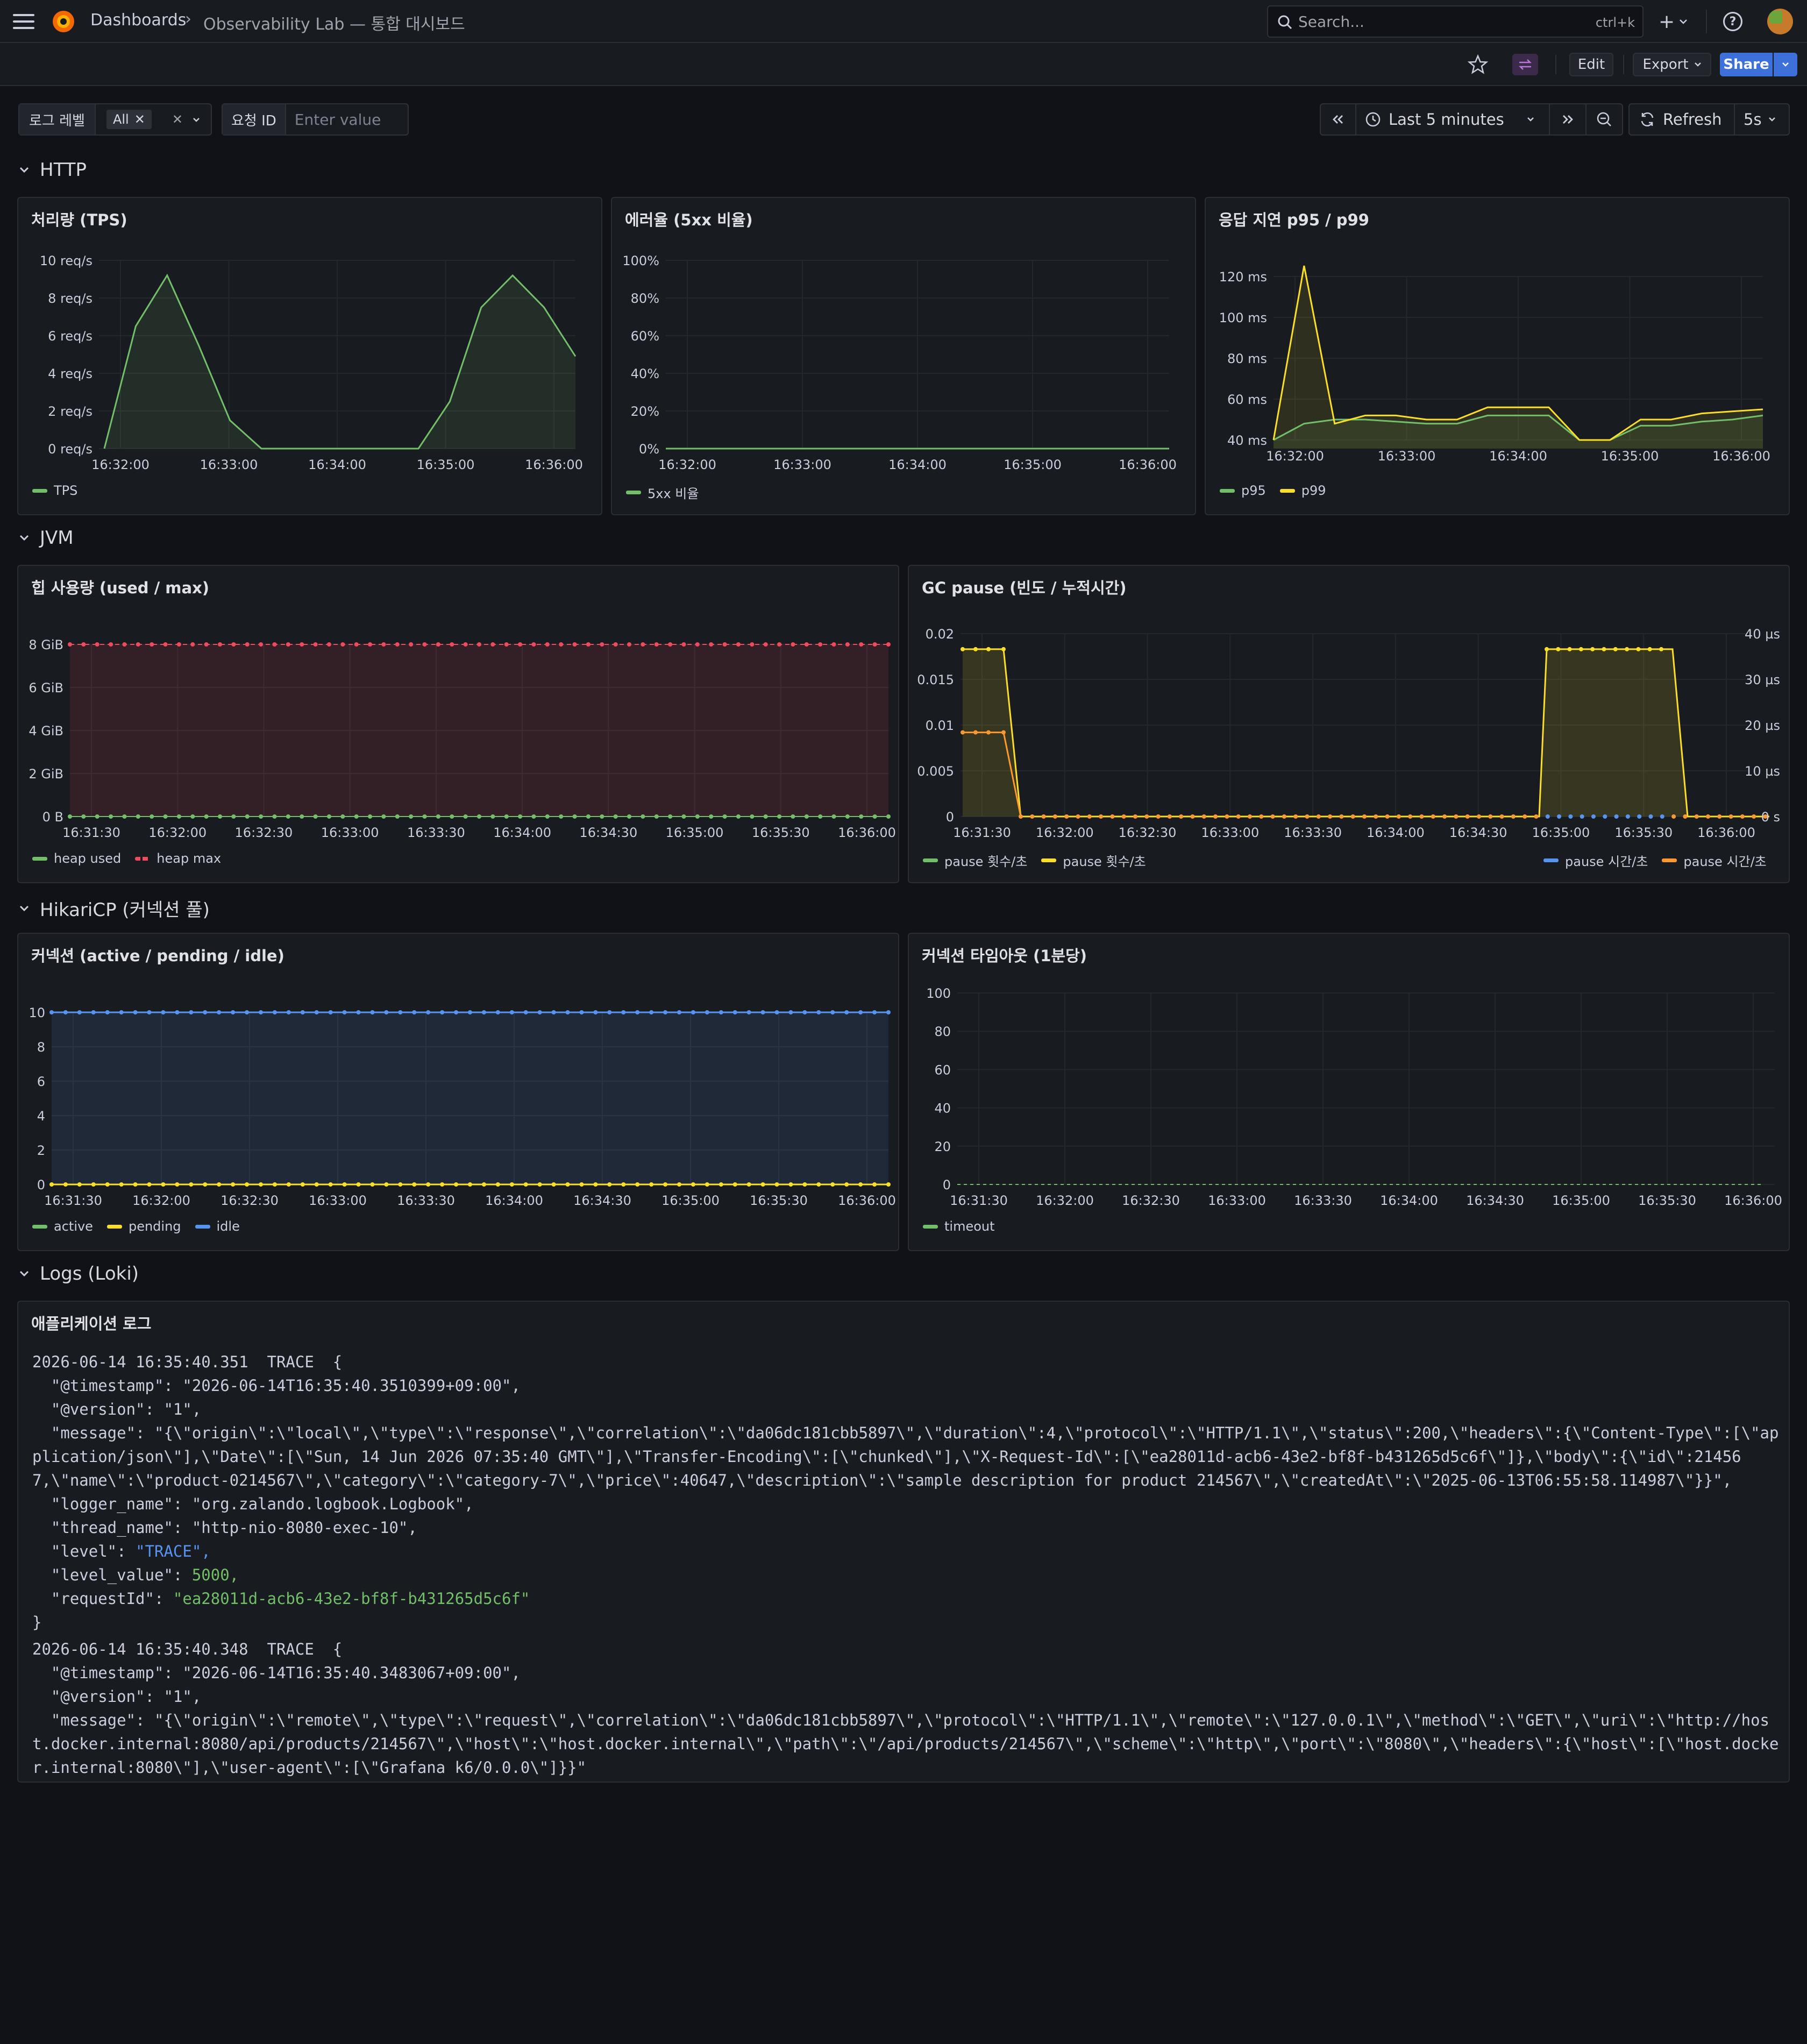 This screenshot has width=1807, height=2044. I want to click on legend-gc-time-2: pause 시간/초, so click(1725, 861).